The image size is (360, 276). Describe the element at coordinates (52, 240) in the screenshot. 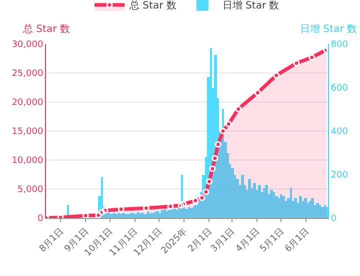

I see `x-tick-label: 8月1日` at that location.